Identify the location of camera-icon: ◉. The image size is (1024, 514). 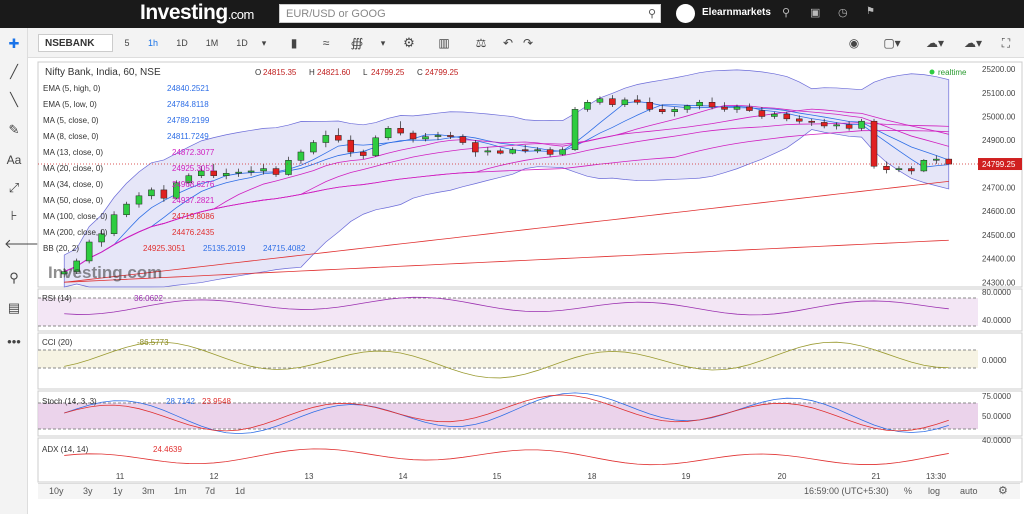
(854, 43).